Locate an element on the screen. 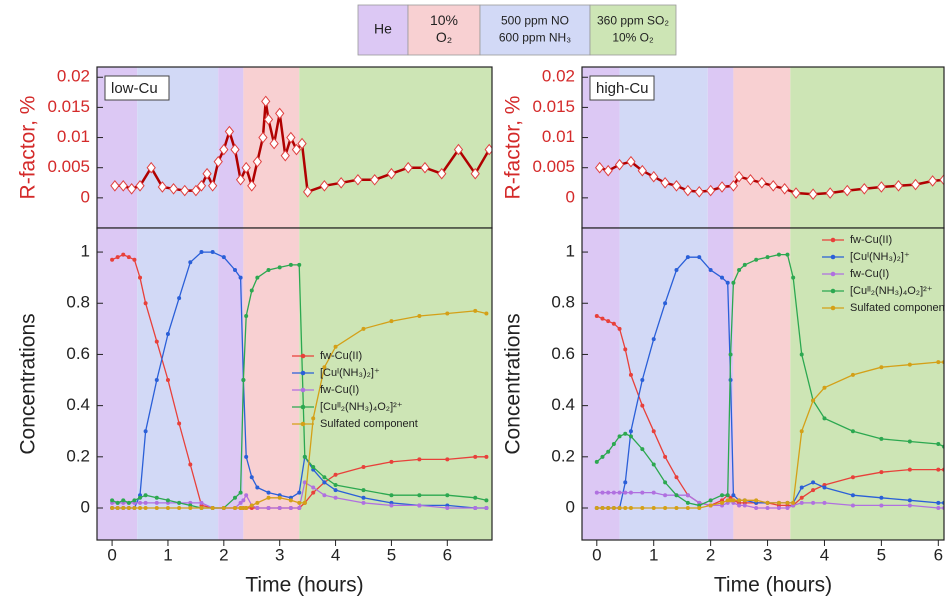  y-tick-label: 0.02 is located at coordinates (558, 76).